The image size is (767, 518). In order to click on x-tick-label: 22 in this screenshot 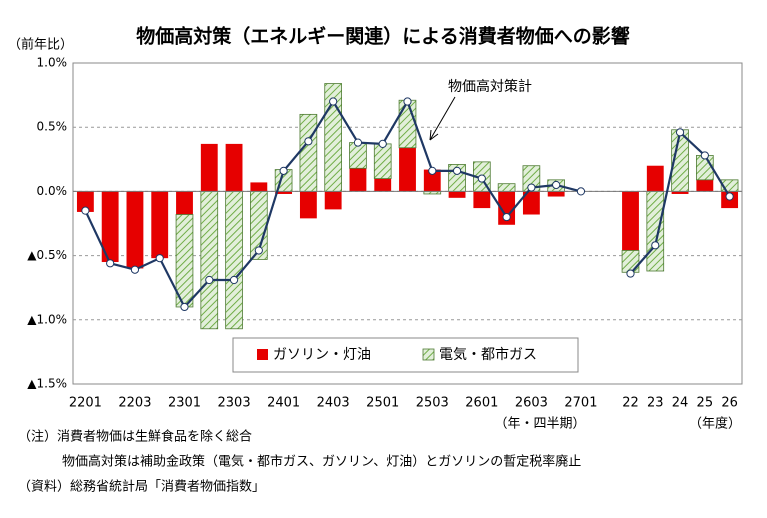, I will do `click(630, 403)`.